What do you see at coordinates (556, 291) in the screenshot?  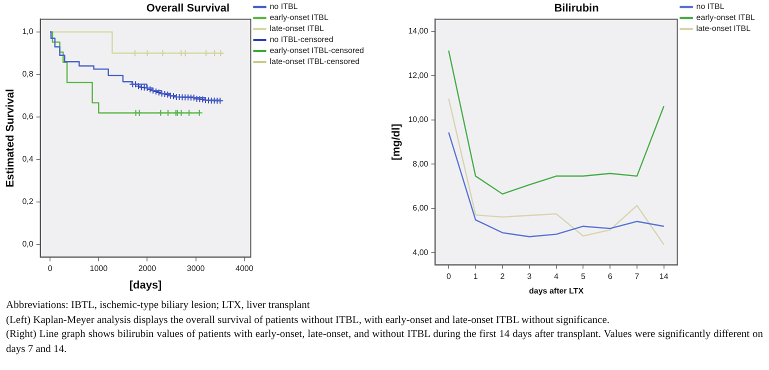 I see `x-axis-title: days after LTX` at bounding box center [556, 291].